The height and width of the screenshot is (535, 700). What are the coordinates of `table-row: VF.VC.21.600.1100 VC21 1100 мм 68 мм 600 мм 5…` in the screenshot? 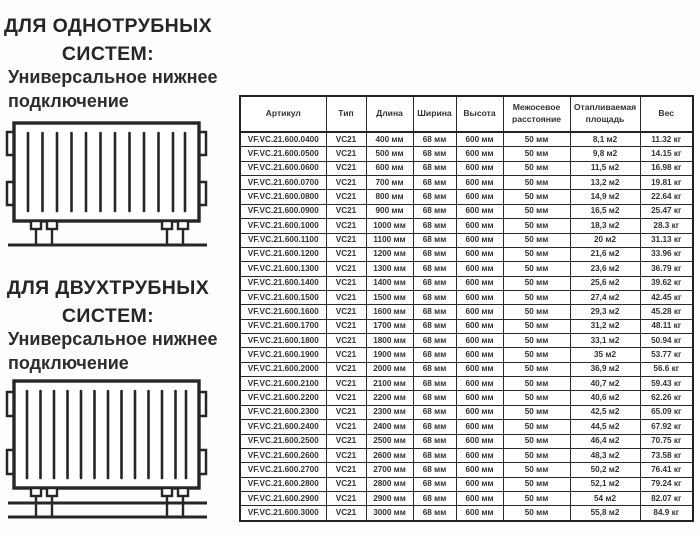 It's located at (466, 240).